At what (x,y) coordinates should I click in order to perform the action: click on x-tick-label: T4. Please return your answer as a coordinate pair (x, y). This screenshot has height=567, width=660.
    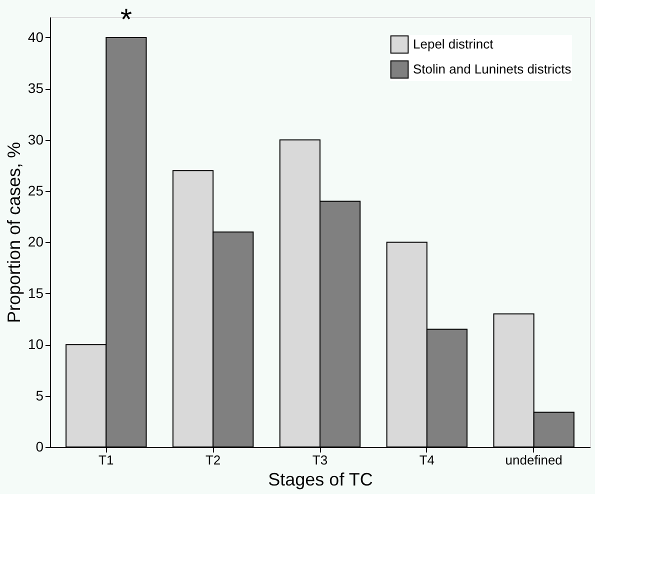
    Looking at the image, I should click on (427, 460).